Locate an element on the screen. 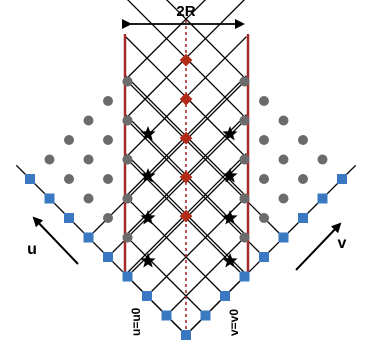 This screenshot has height=347, width=372. u-axis-label: u is located at coordinates (32, 249).